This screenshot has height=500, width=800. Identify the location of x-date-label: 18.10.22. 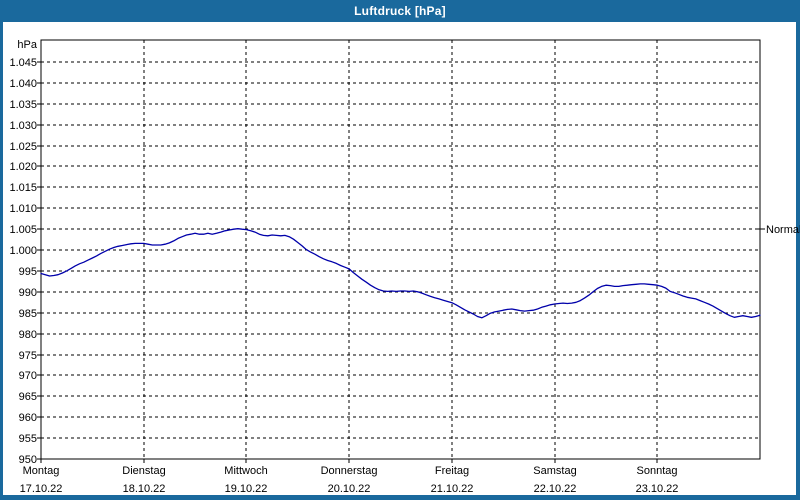
(144, 489).